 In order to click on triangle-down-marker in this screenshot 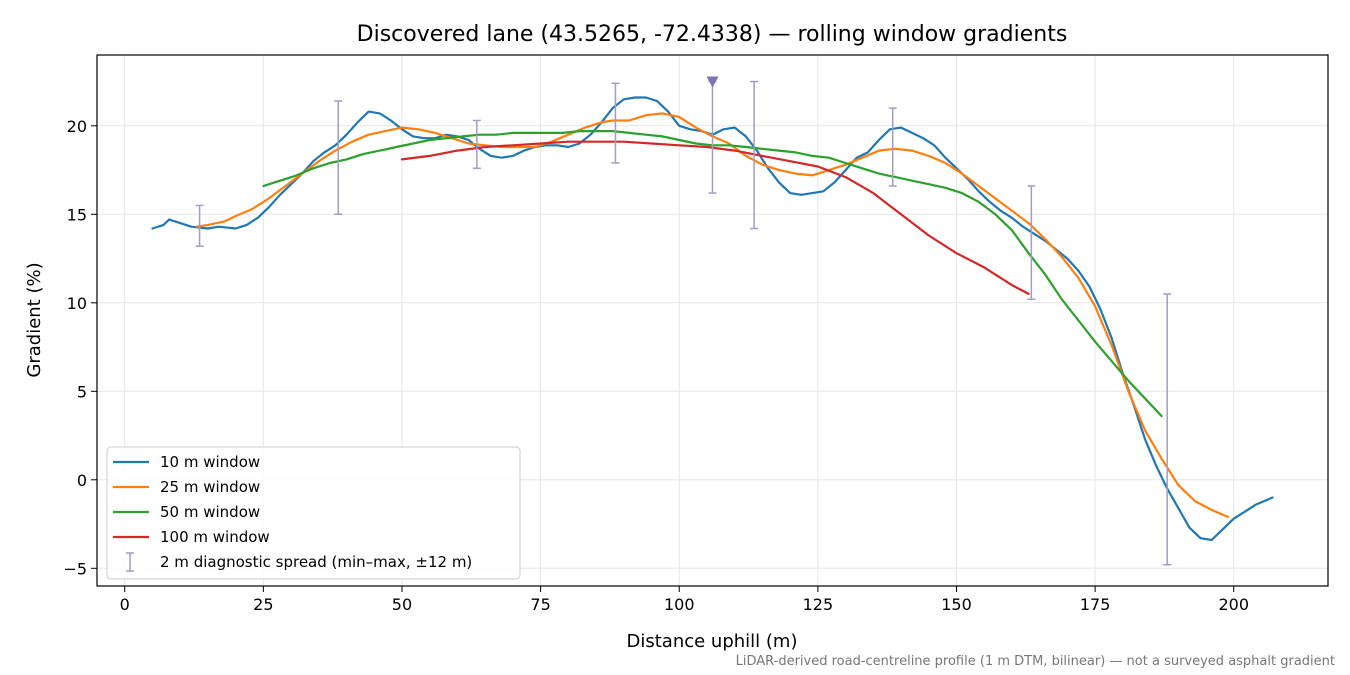, I will do `click(712, 82)`.